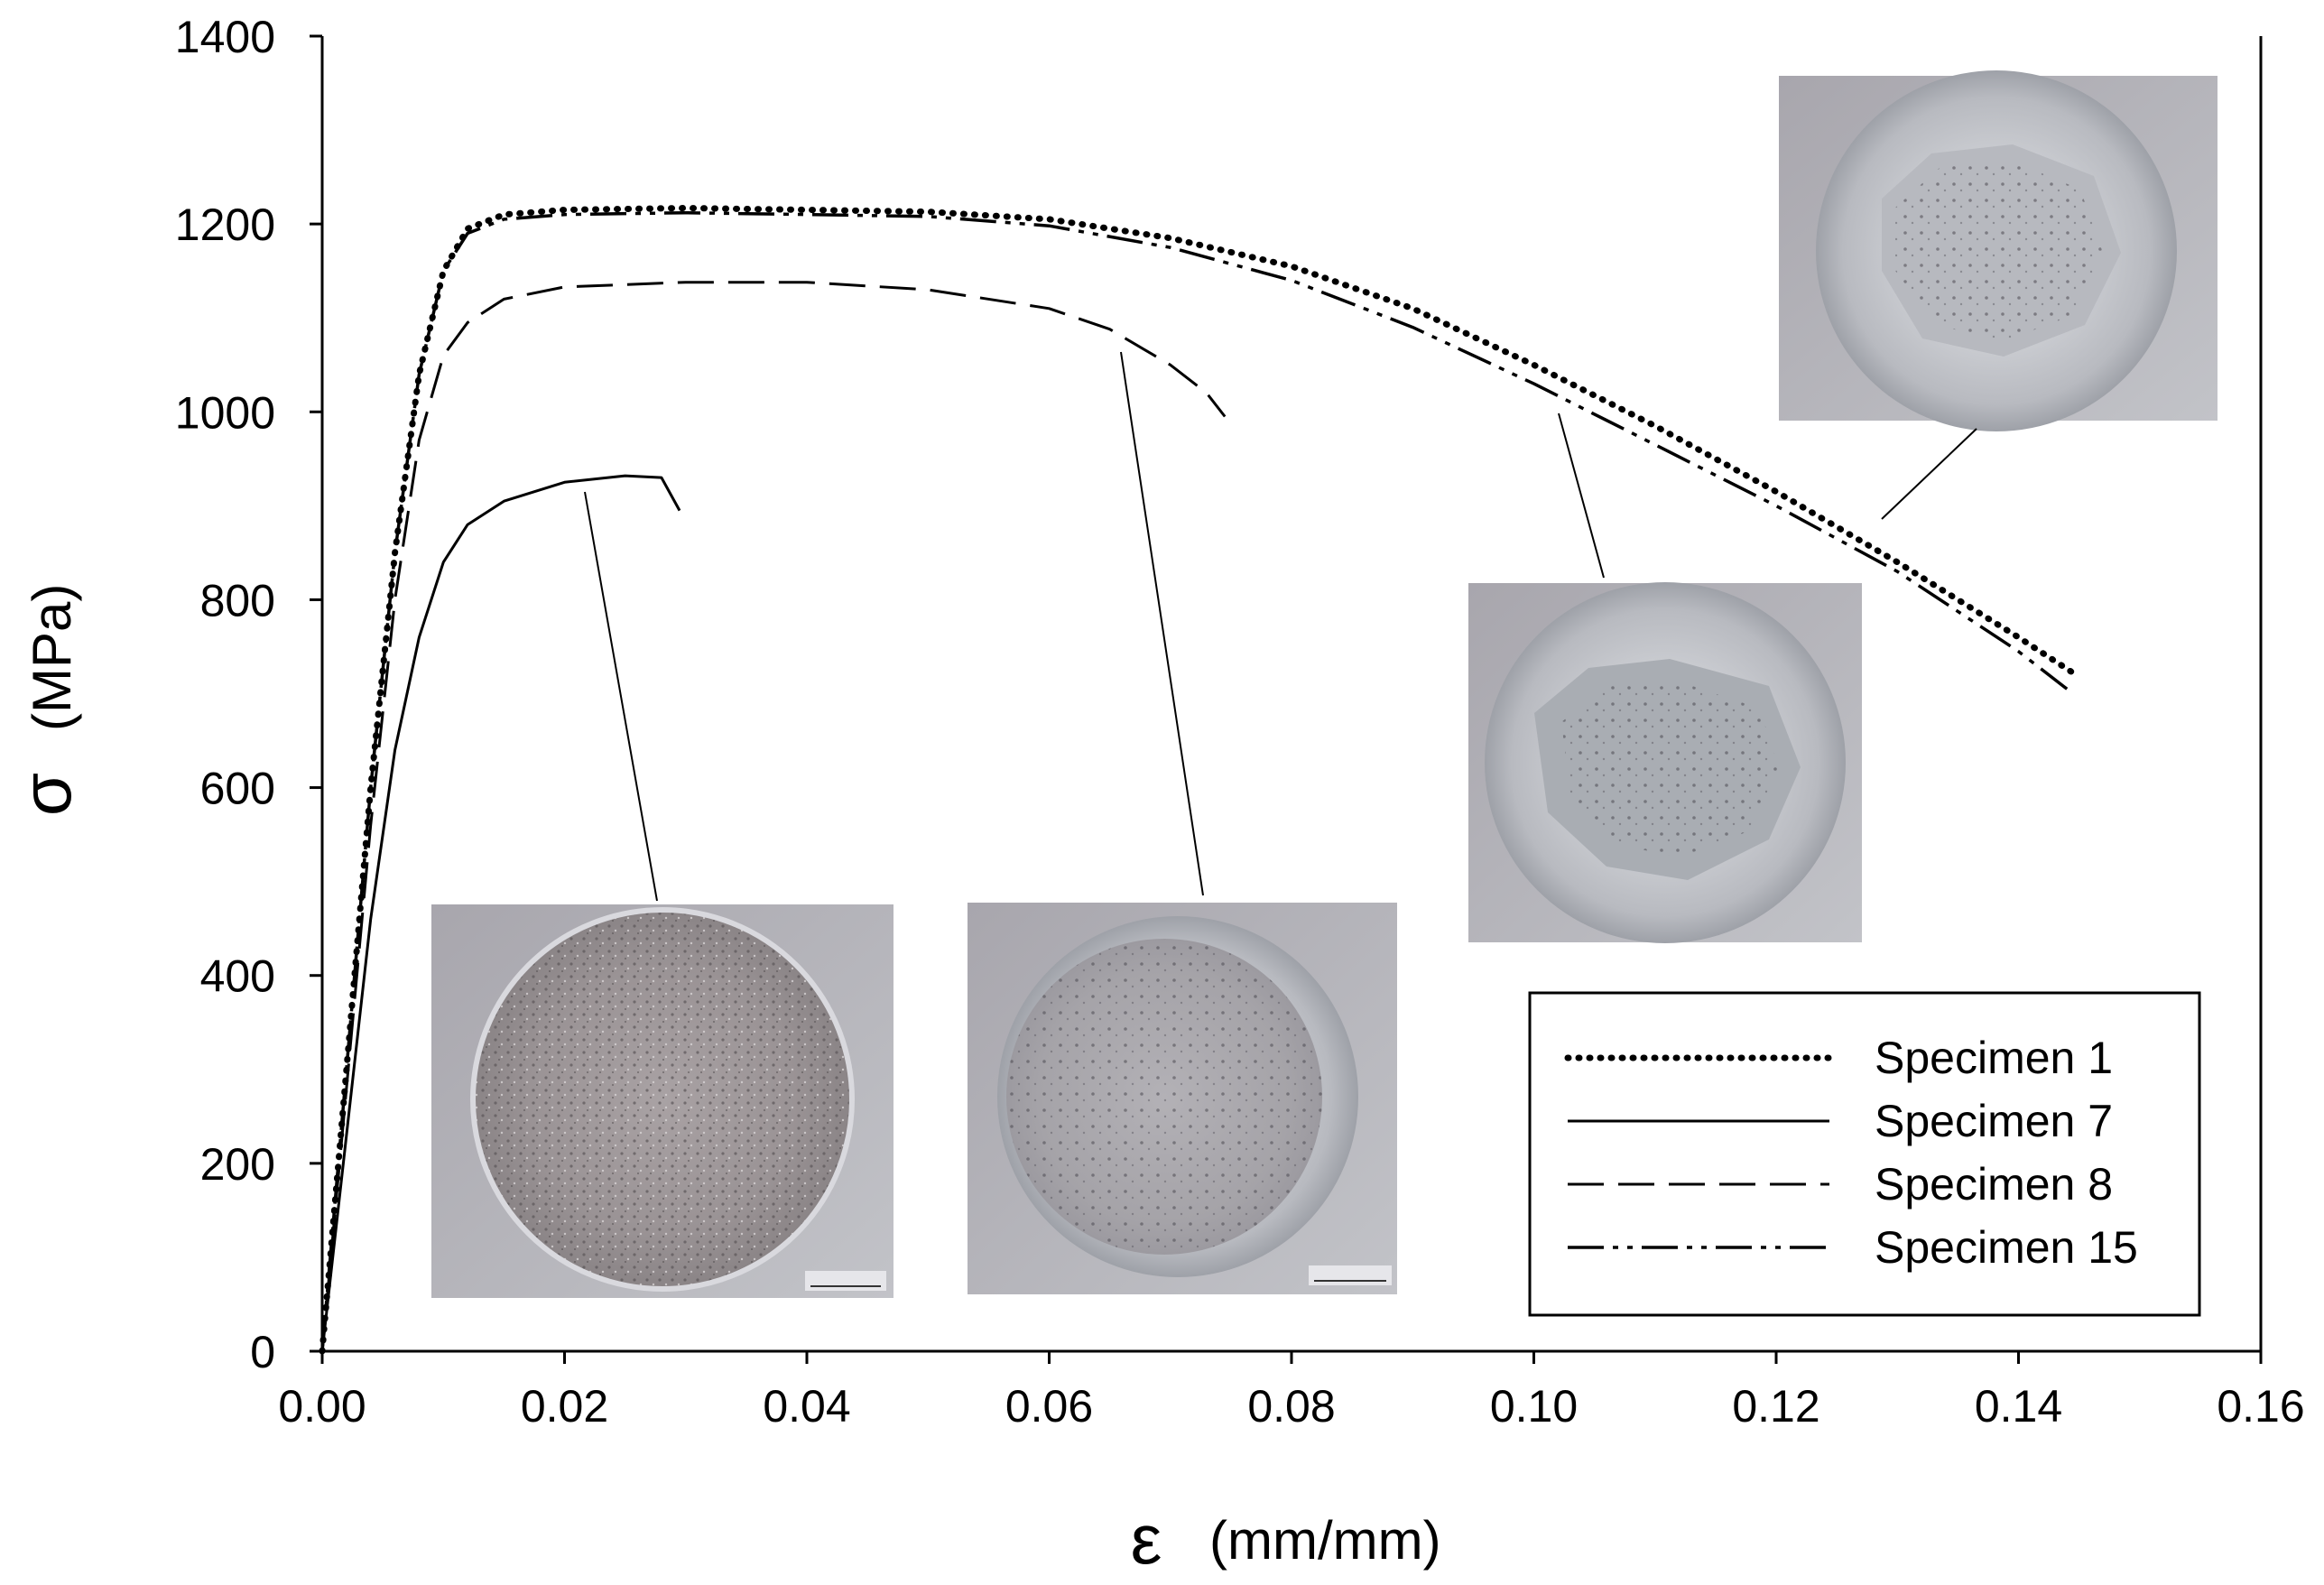 This screenshot has height=1585, width=2324. Describe the element at coordinates (565, 1406) in the screenshot. I see `x-tick-label: 0.02` at that location.